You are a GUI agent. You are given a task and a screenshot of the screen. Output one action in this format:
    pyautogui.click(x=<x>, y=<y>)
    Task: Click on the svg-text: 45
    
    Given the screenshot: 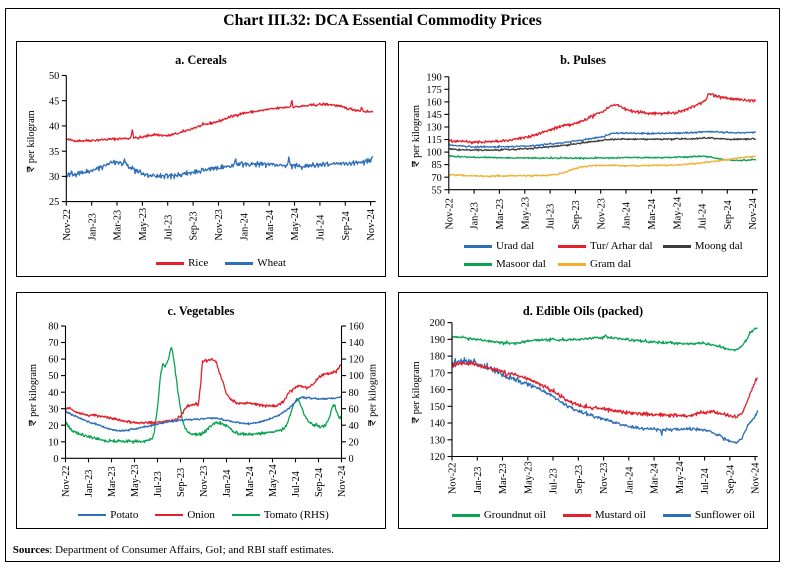 What is the action you would take?
    pyautogui.click(x=54, y=101)
    